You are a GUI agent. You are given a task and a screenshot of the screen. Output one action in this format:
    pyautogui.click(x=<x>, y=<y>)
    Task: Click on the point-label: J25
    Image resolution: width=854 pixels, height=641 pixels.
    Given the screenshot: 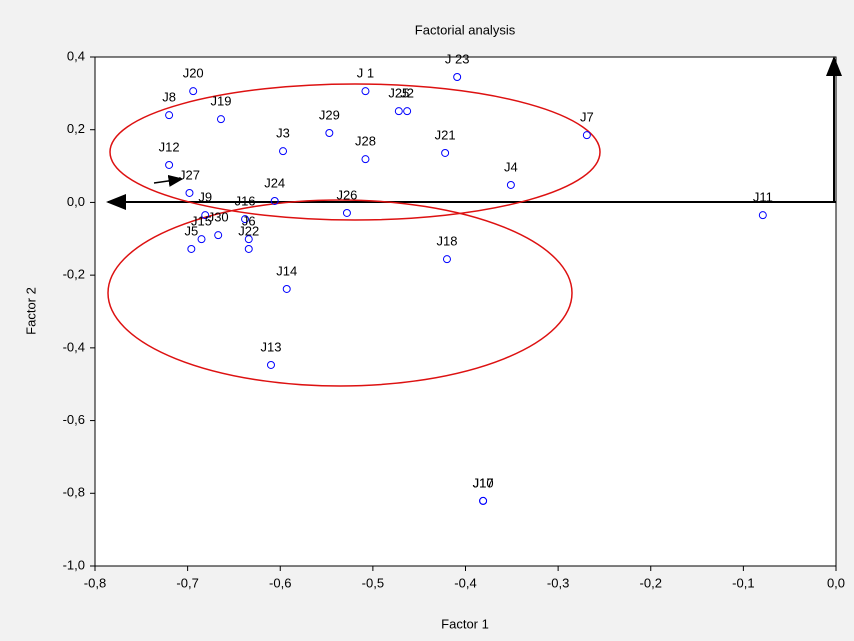 What is the action you would take?
    pyautogui.click(x=398, y=93)
    